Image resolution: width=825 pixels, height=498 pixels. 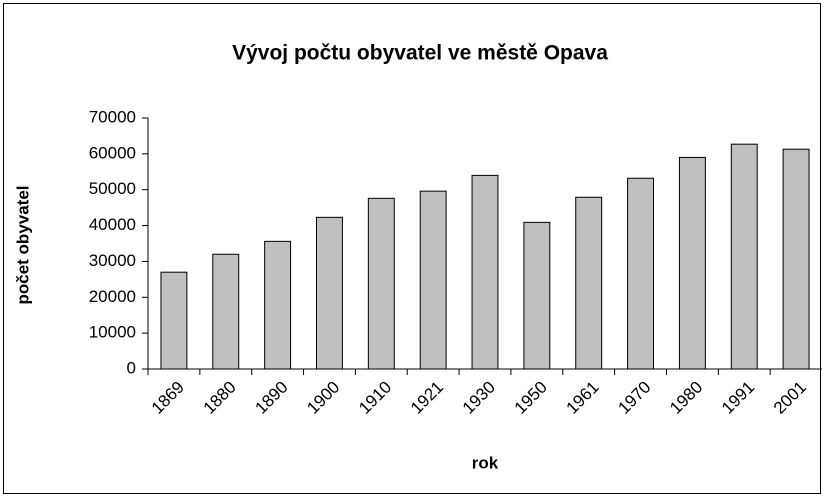 What do you see at coordinates (112, 224) in the screenshot?
I see `y-tick-label: 40000` at bounding box center [112, 224].